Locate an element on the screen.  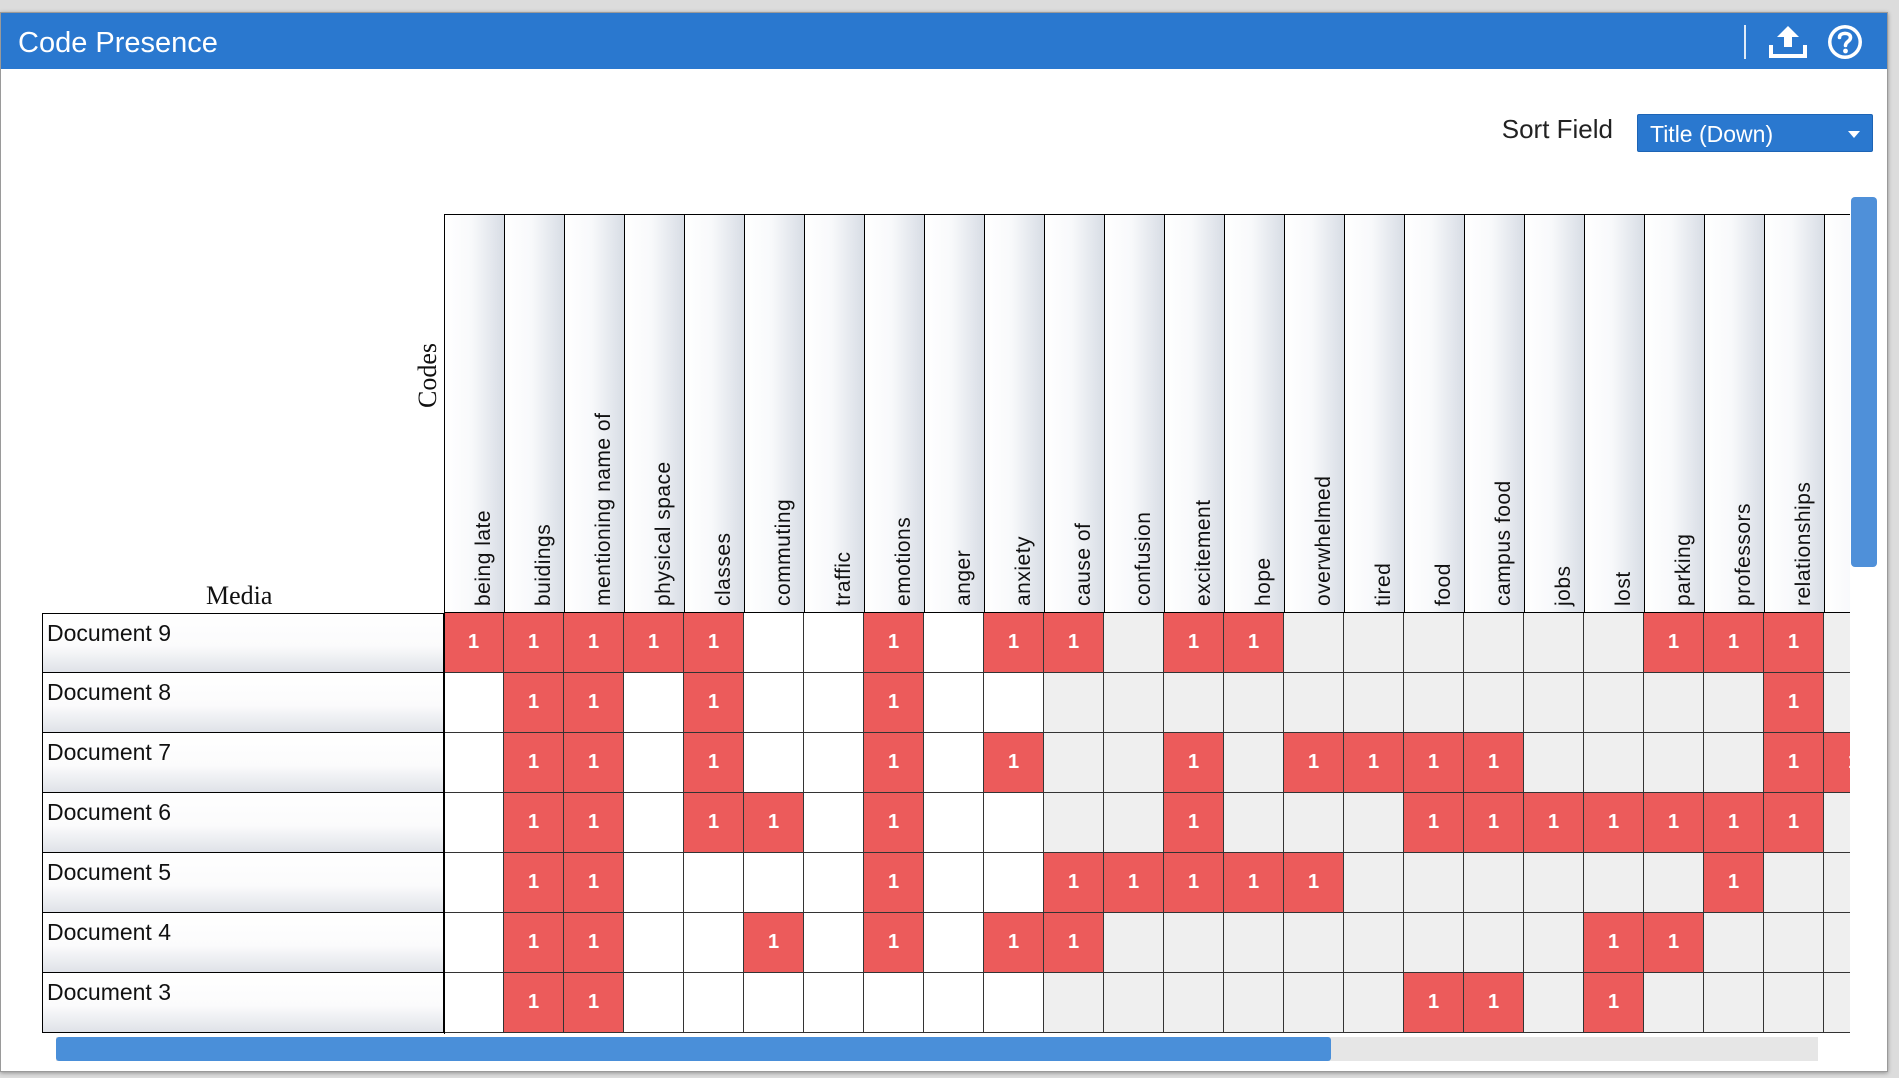
media-row-header: Document 6 is located at coordinates (243, 823).